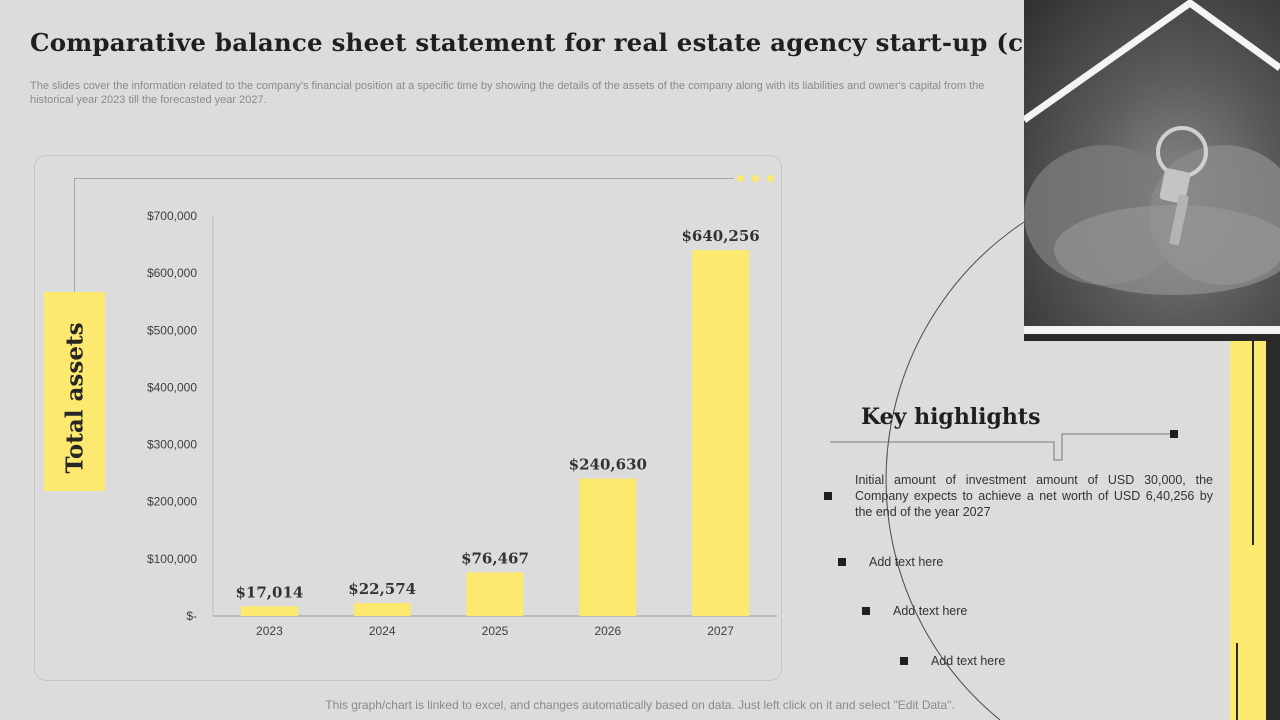 The image size is (1280, 720). I want to click on x-tick-label: 2023, so click(269, 631).